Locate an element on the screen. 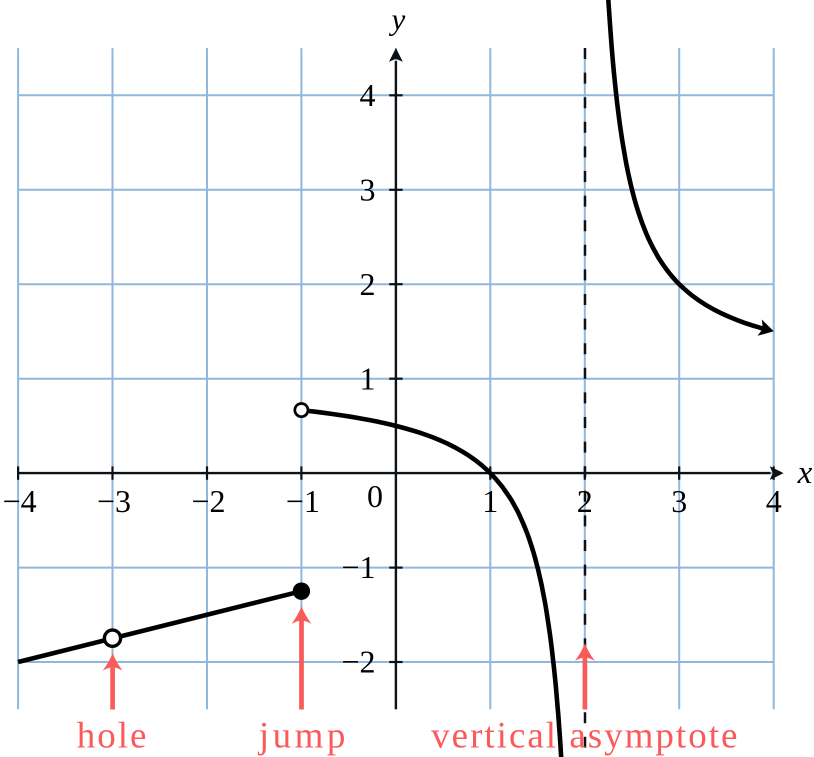 The width and height of the screenshot is (814, 757). svg-text: x is located at coordinates (805, 473).